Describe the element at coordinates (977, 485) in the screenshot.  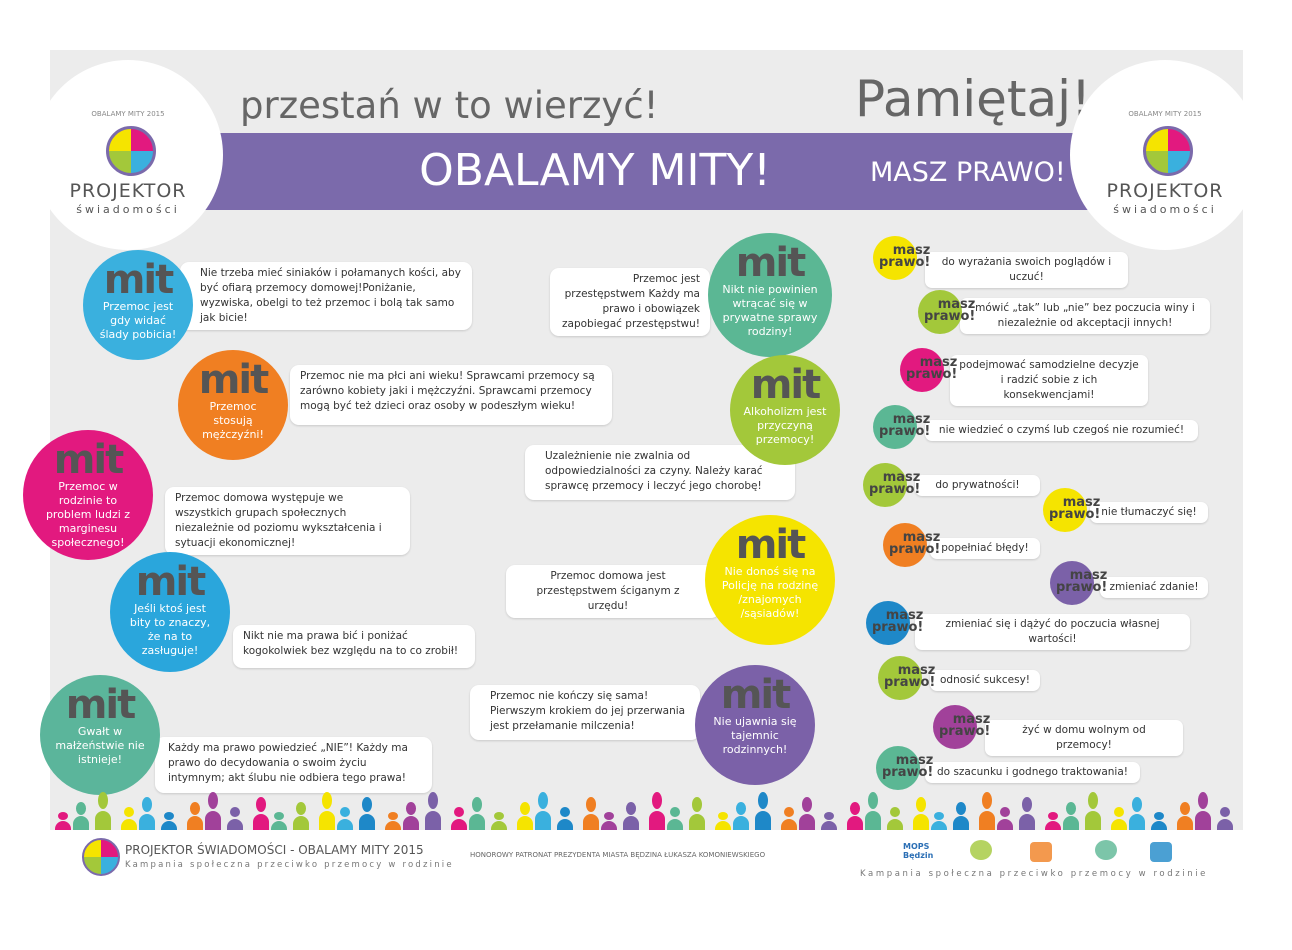
I see `right-box: do prywatności!` at that location.